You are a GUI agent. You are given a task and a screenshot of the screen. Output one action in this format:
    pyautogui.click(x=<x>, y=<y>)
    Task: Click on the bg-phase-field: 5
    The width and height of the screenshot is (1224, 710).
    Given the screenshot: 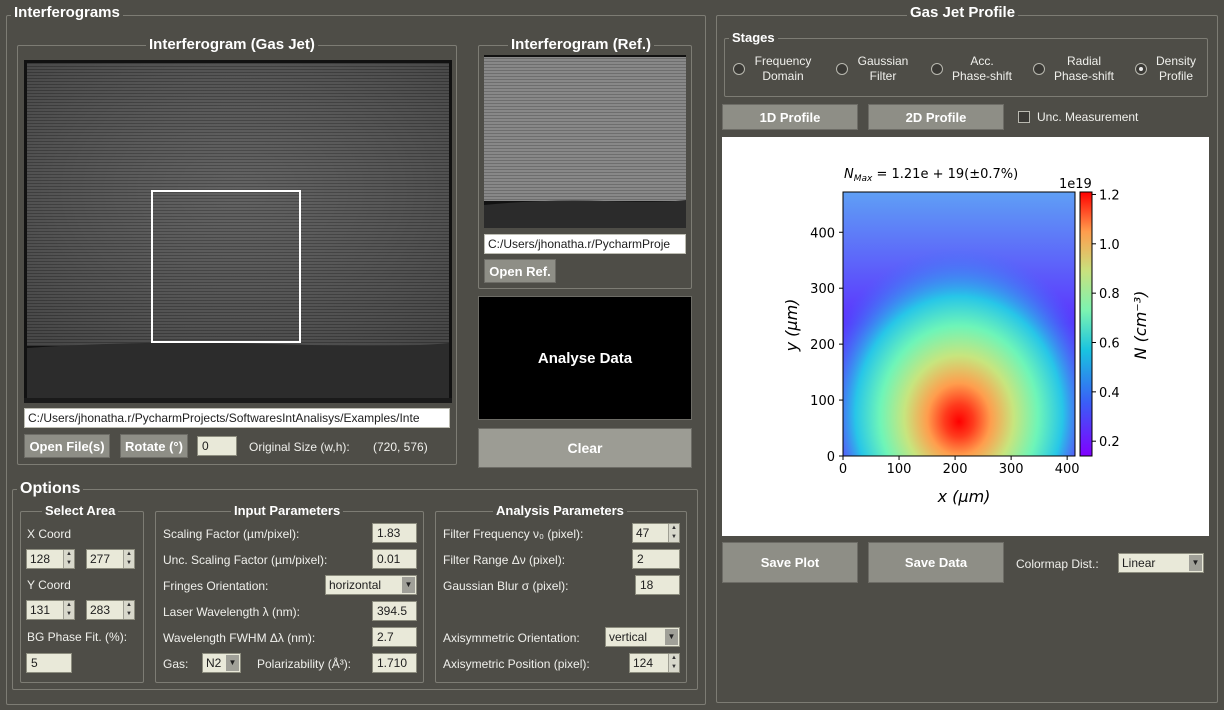 What is the action you would take?
    pyautogui.click(x=49, y=663)
    